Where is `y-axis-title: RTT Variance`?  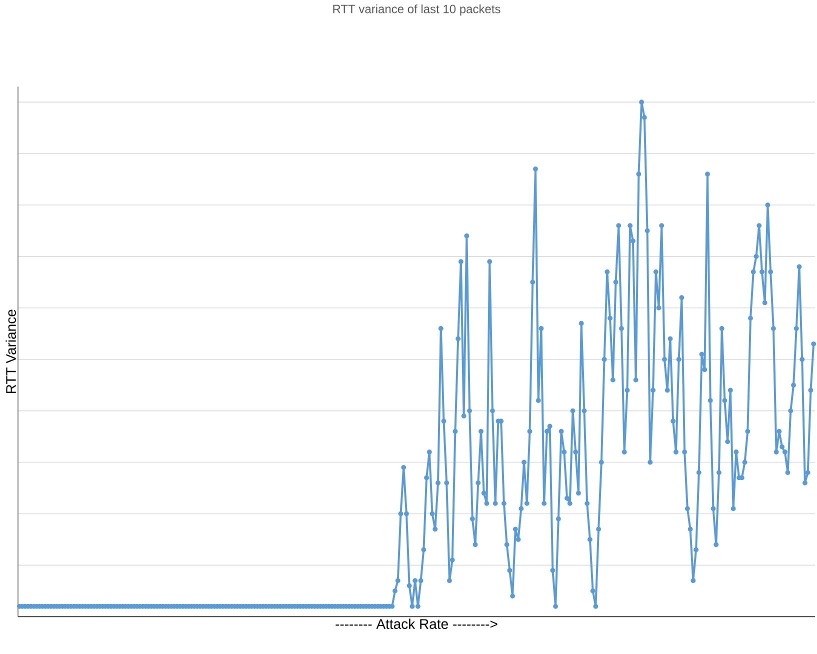
y-axis-title: RTT Variance is located at coordinates (11, 352).